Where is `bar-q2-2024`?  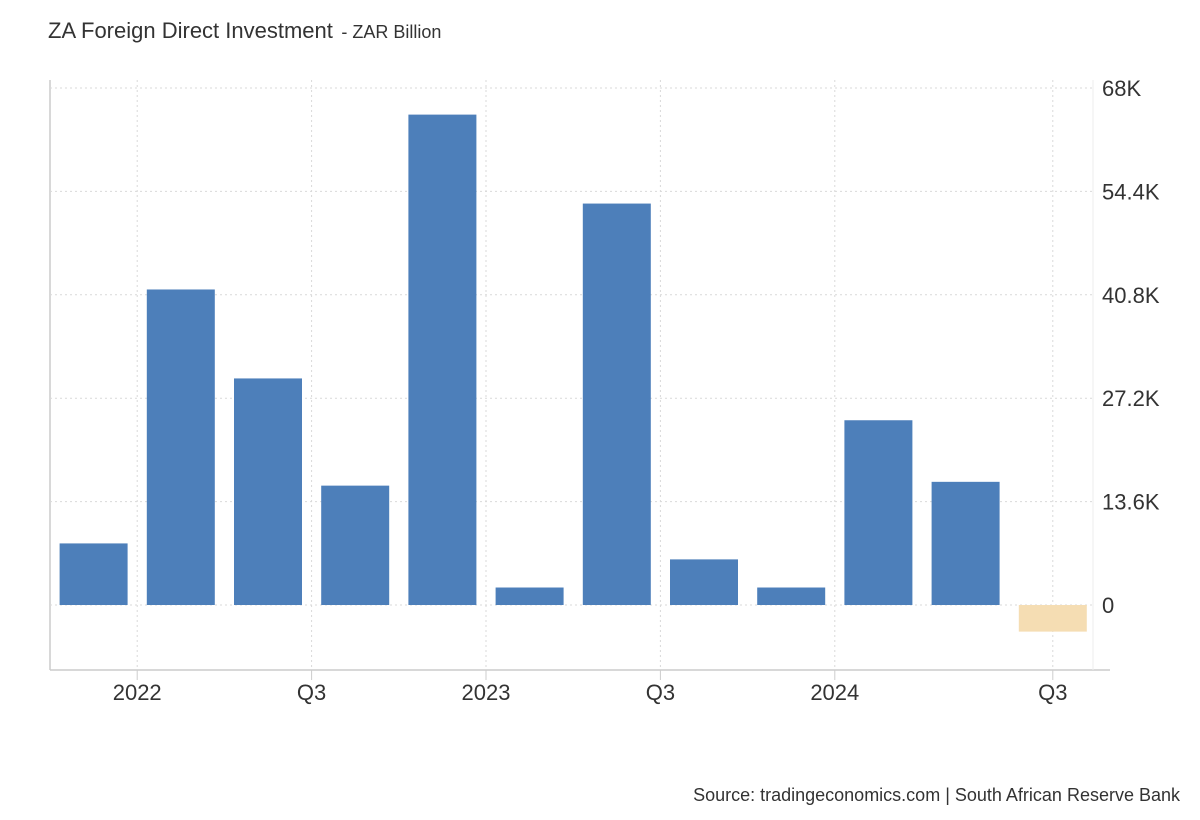 bar-q2-2024 is located at coordinates (965, 543).